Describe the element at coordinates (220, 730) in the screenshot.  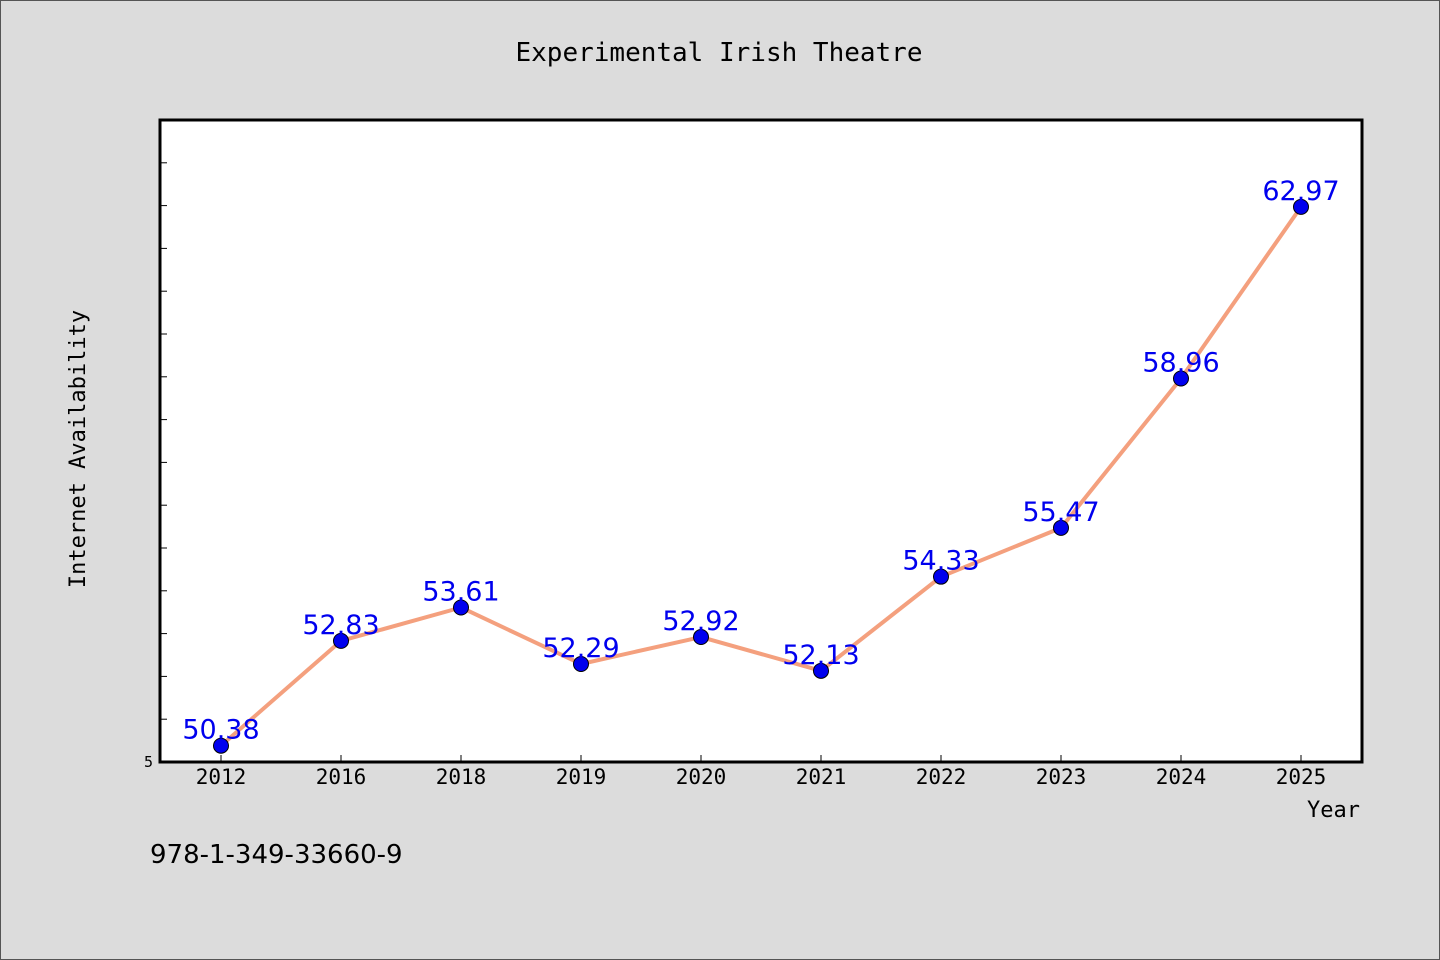
I see `data-label: 50.38` at that location.